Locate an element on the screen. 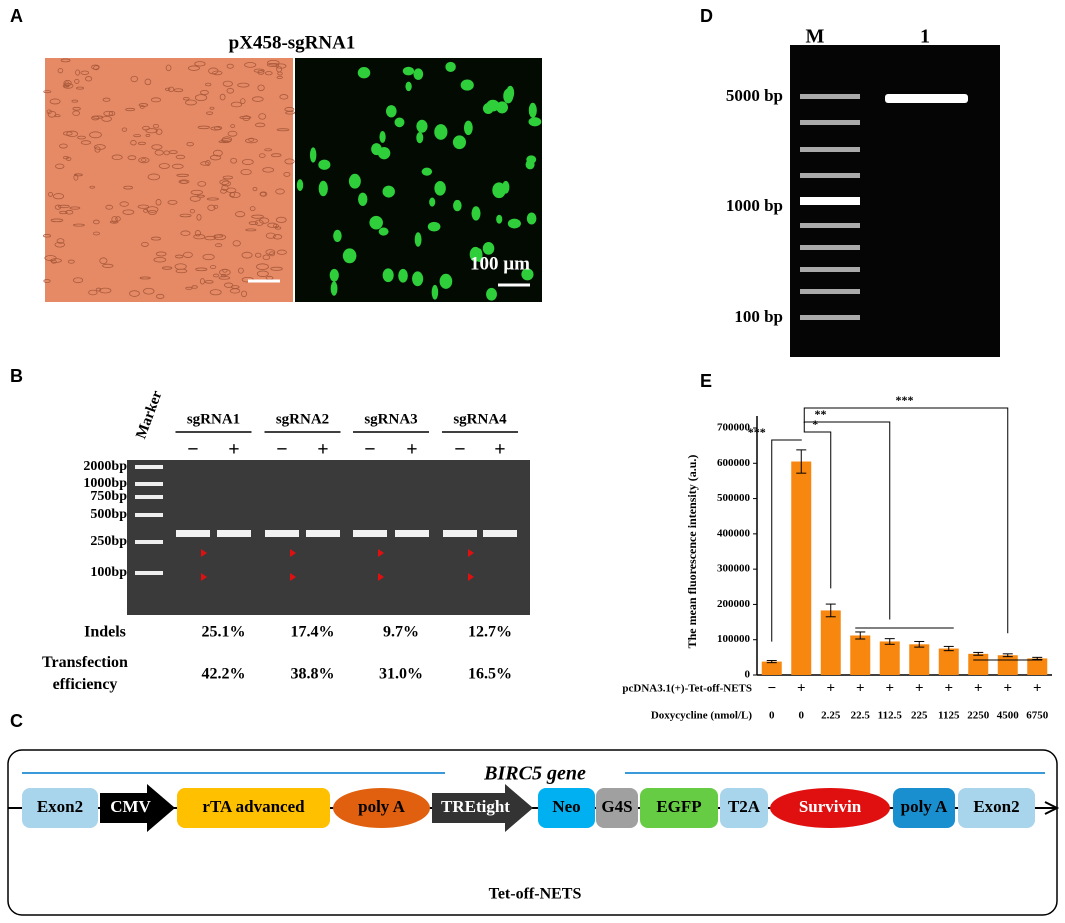 The width and height of the screenshot is (1065, 923). construct-caption: Tet-off-NETS is located at coordinates (535, 894).